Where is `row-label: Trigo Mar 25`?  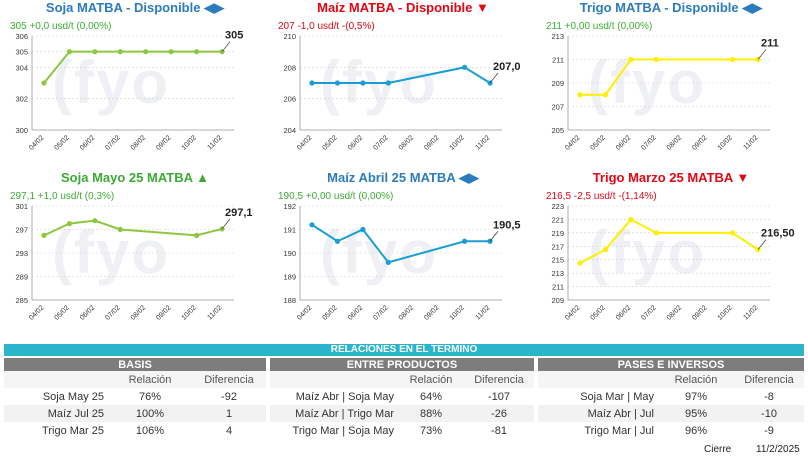
row-label: Trigo Mar 25 is located at coordinates (73, 430).